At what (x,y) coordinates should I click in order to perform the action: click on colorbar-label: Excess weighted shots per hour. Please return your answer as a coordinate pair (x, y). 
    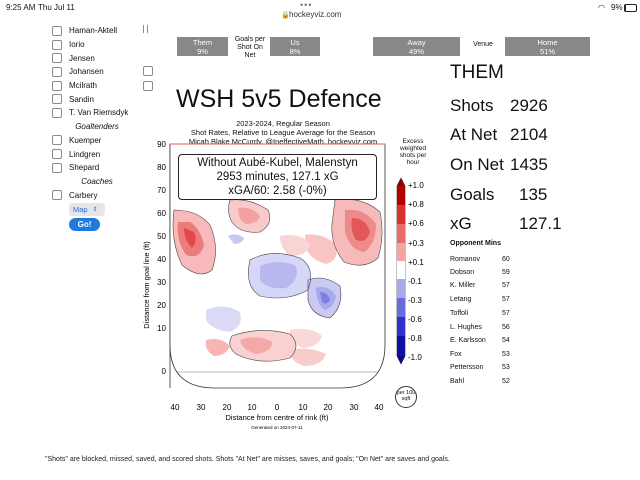
    Looking at the image, I should click on (413, 152).